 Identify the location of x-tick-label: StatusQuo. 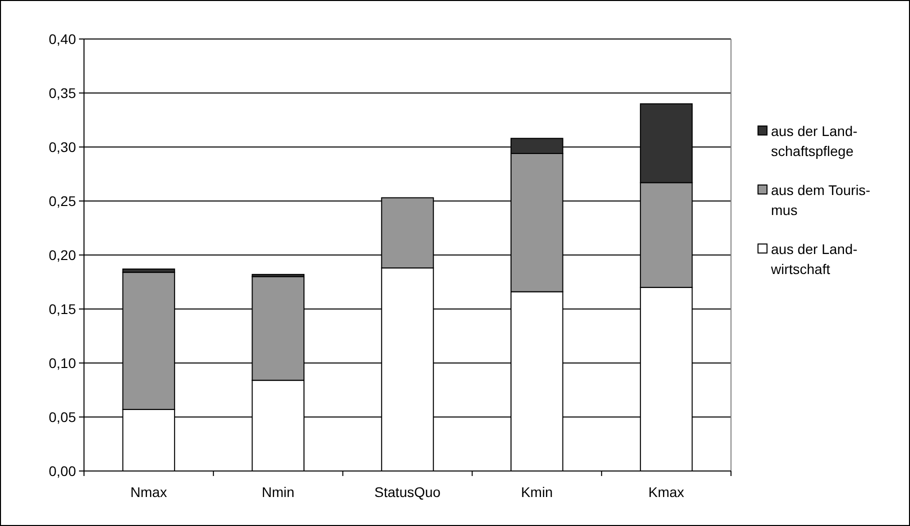
(407, 492).